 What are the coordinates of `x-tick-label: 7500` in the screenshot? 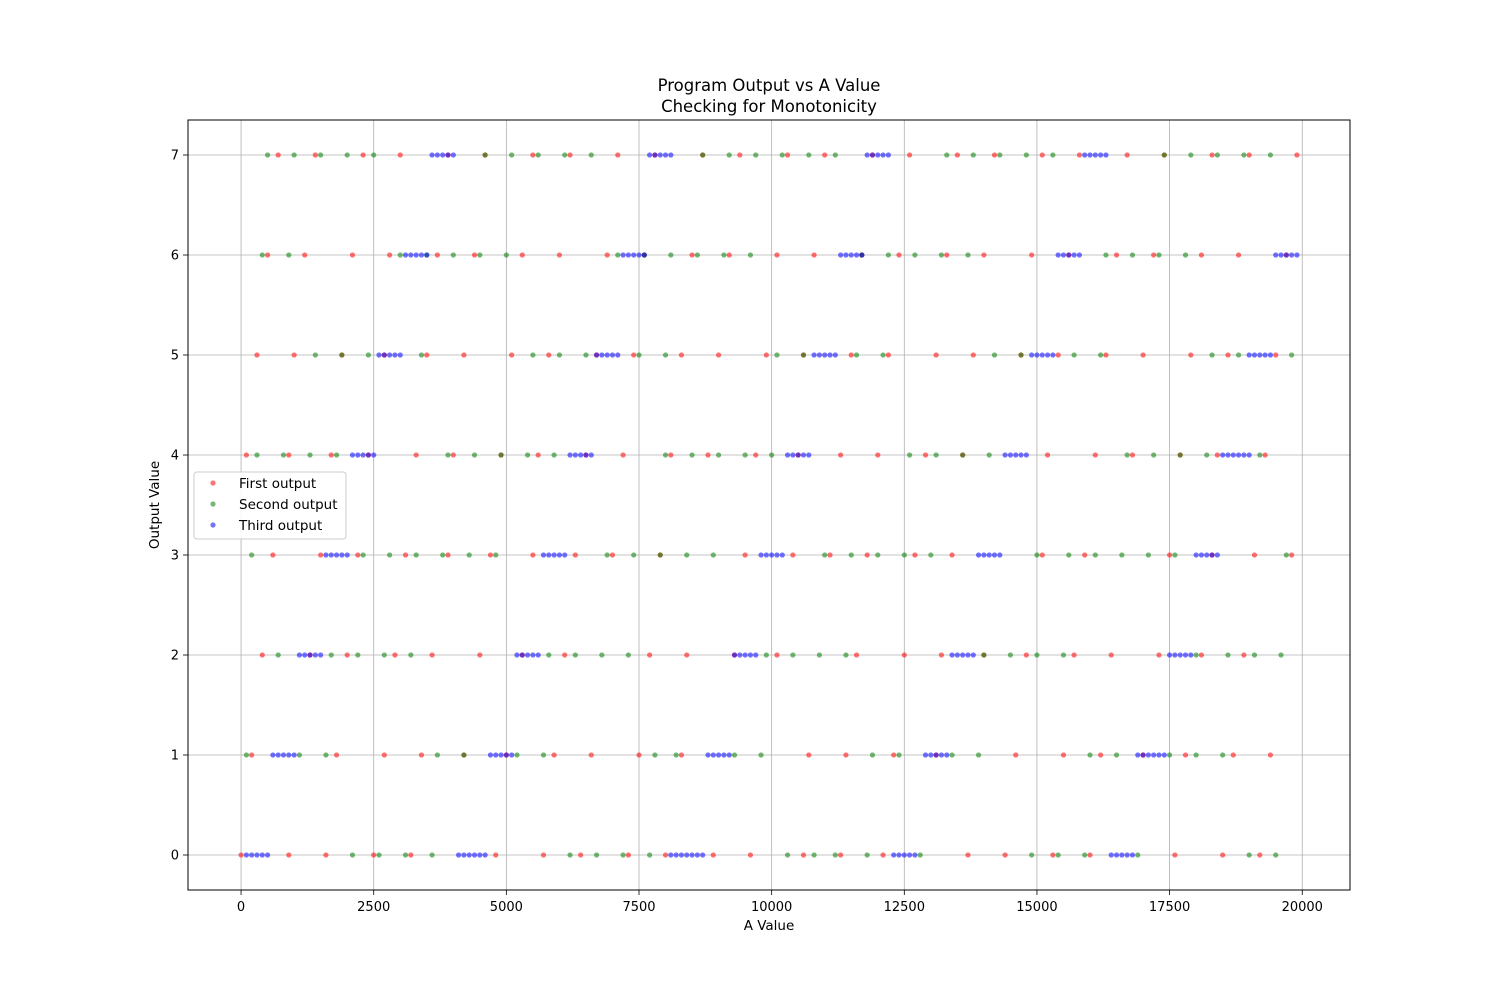 It's located at (638, 907).